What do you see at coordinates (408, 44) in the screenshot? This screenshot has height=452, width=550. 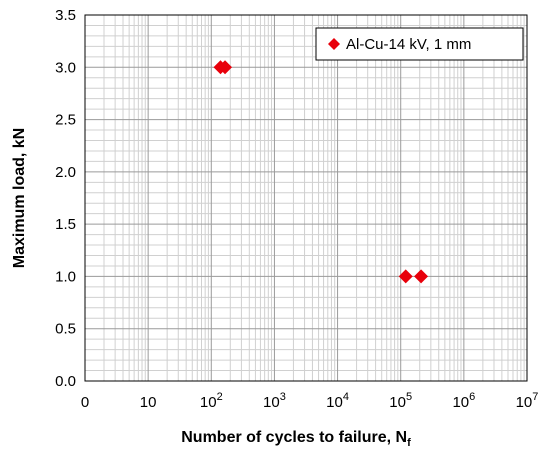 I see `legend-label: Al-Cu-14 kV, 1 mm` at bounding box center [408, 44].